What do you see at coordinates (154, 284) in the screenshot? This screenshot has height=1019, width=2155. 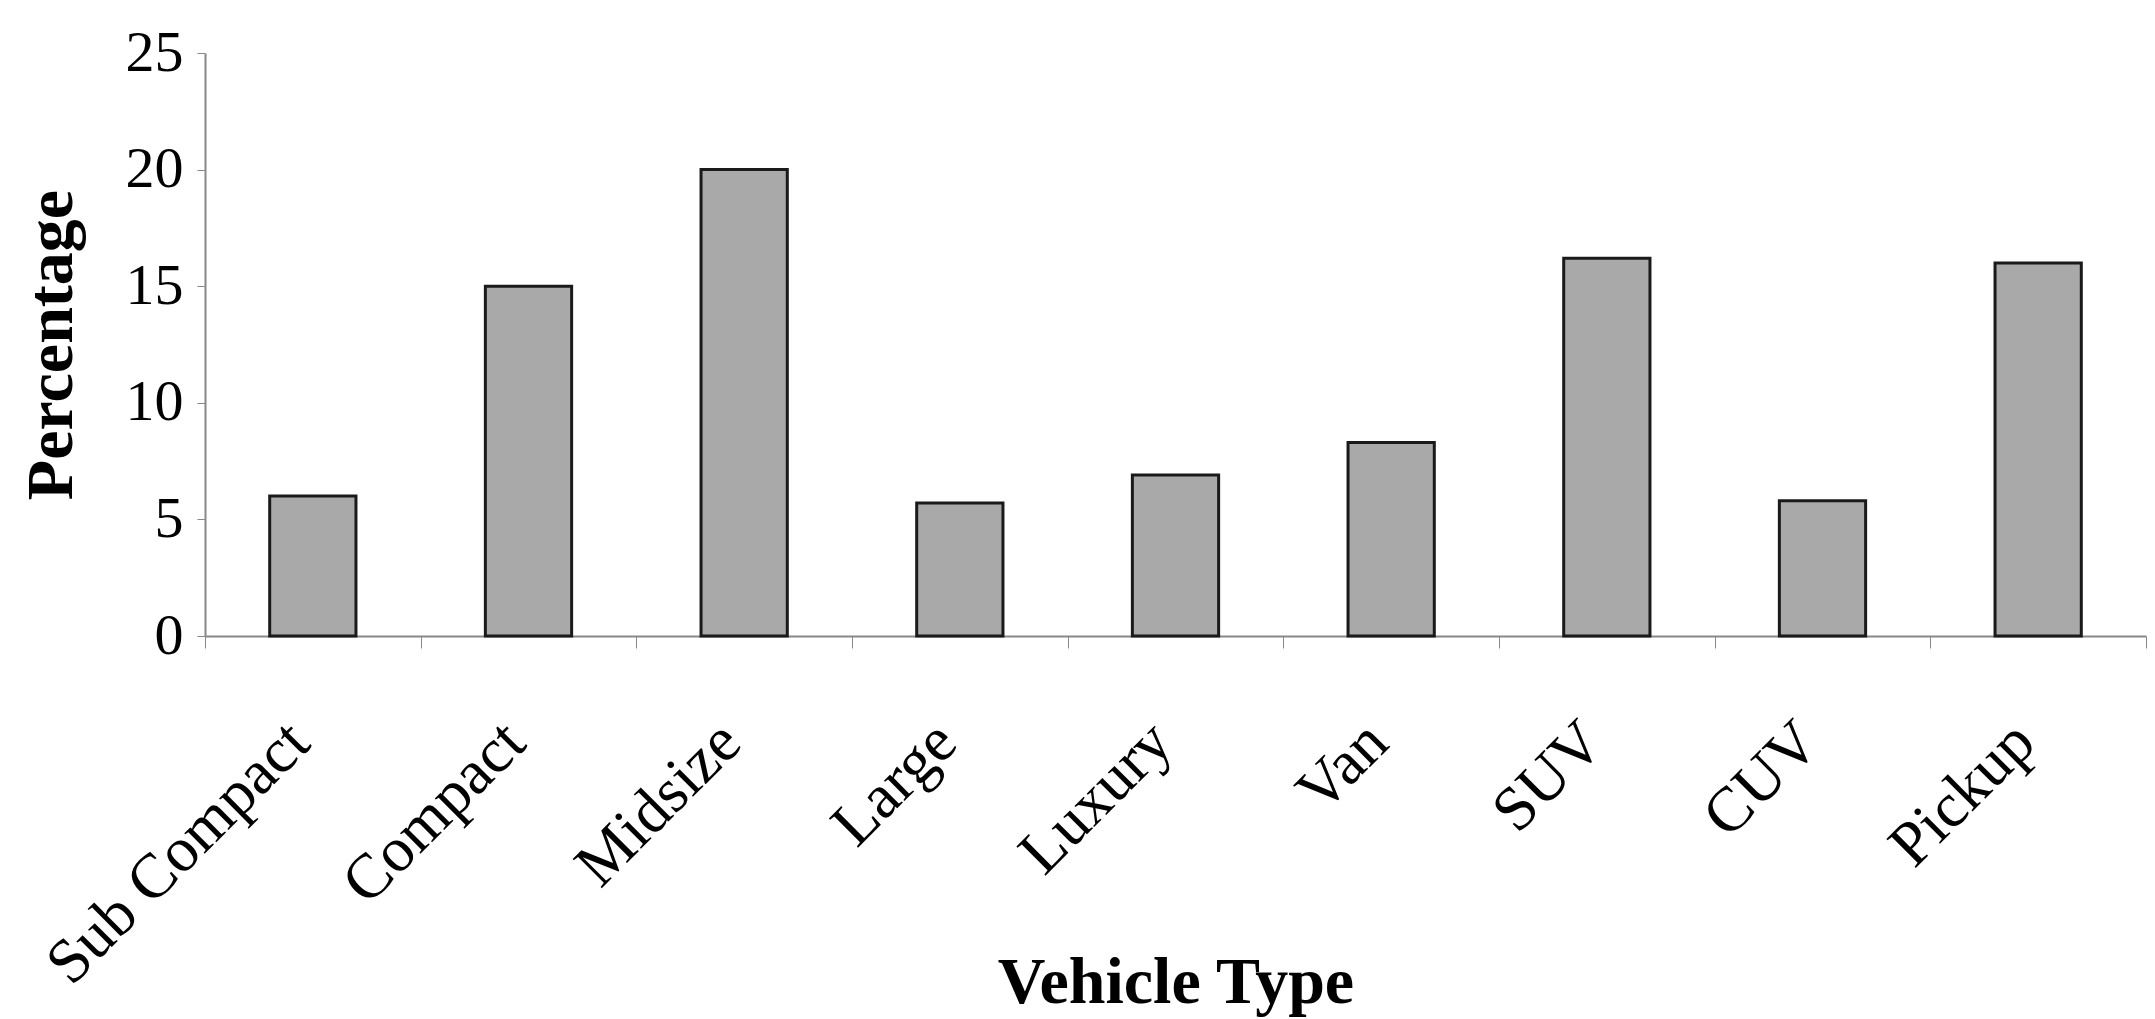 I see `y-tick-label: 15` at bounding box center [154, 284].